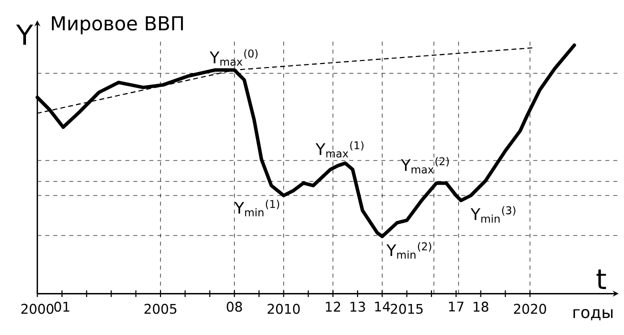 The image size is (624, 335). Describe the element at coordinates (234, 57) in the screenshot. I see `annotation: Y$_{max}$(0)` at that location.